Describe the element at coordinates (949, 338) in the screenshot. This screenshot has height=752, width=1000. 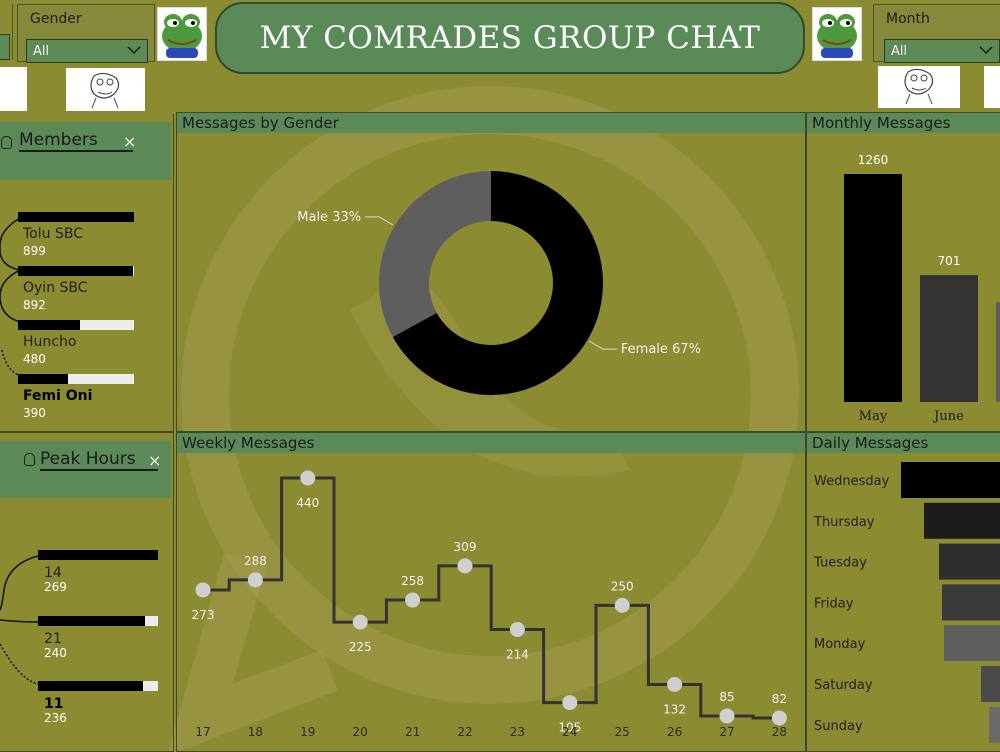
I see `monthly-bar-june` at that location.